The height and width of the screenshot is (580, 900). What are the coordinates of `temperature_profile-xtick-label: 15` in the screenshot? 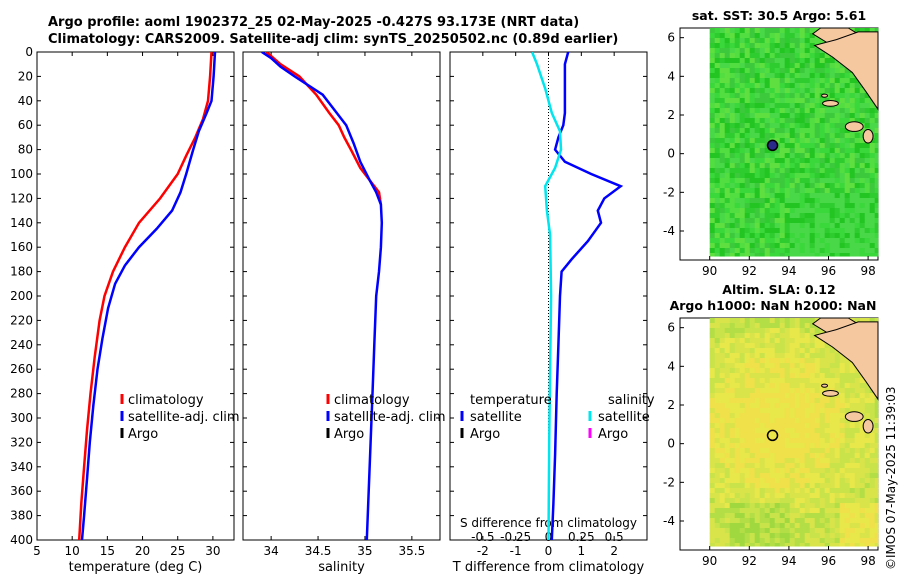 It's located at (107, 551).